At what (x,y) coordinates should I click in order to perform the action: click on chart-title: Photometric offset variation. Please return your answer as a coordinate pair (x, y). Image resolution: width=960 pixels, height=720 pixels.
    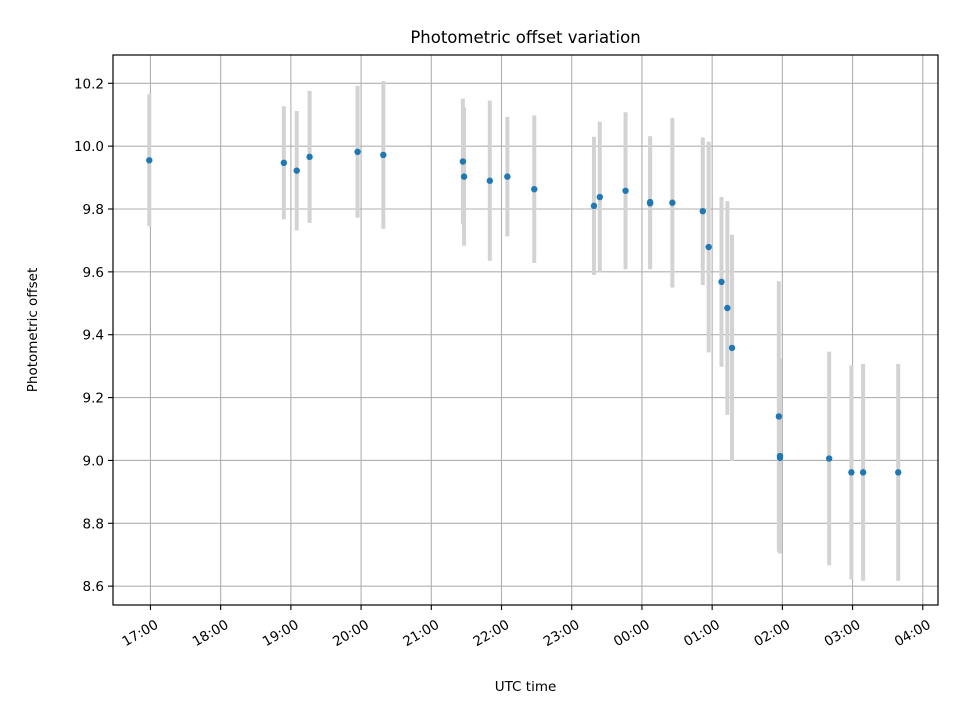
    Looking at the image, I should click on (525, 37).